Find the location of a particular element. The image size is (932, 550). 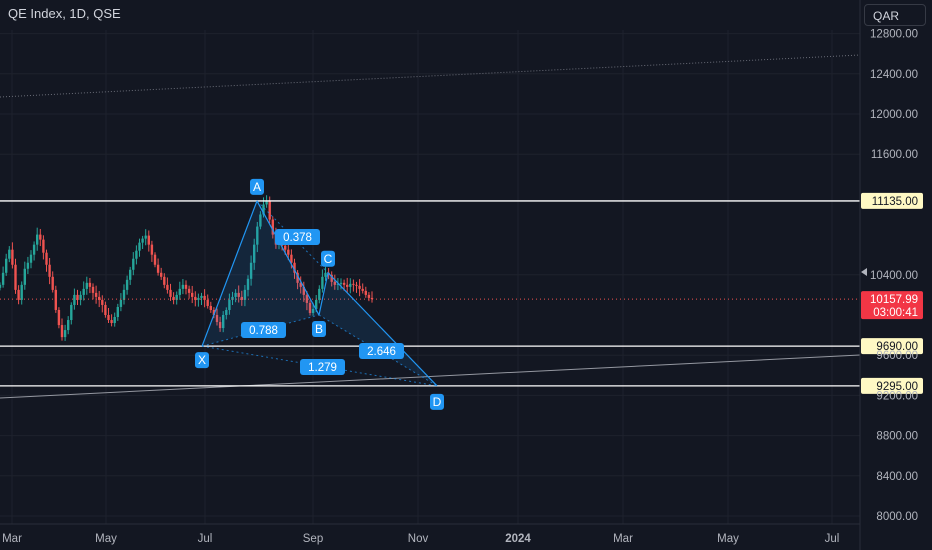

level-price-tag: 9295.00 is located at coordinates (892, 385).